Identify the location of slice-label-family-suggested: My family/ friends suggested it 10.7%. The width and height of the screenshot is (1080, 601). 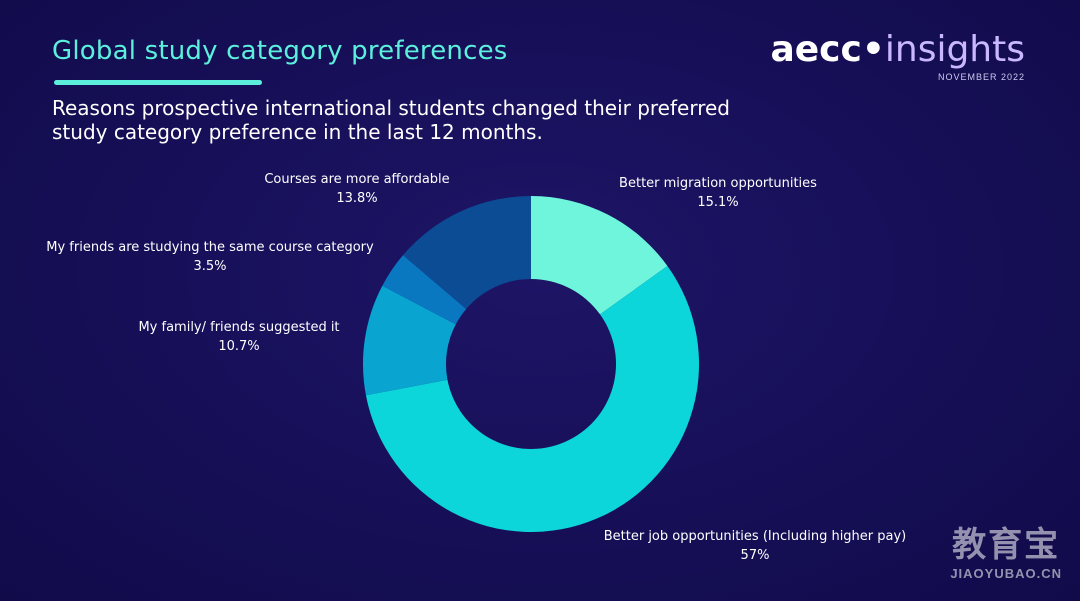
(239, 337).